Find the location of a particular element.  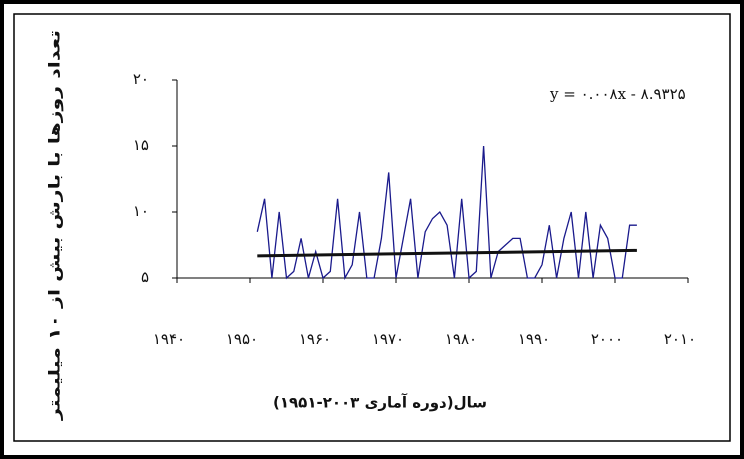

y-axis-title: تعداد روزها با بارش بیش از ۱۰ میلیمتر is located at coordinates (55, 225).